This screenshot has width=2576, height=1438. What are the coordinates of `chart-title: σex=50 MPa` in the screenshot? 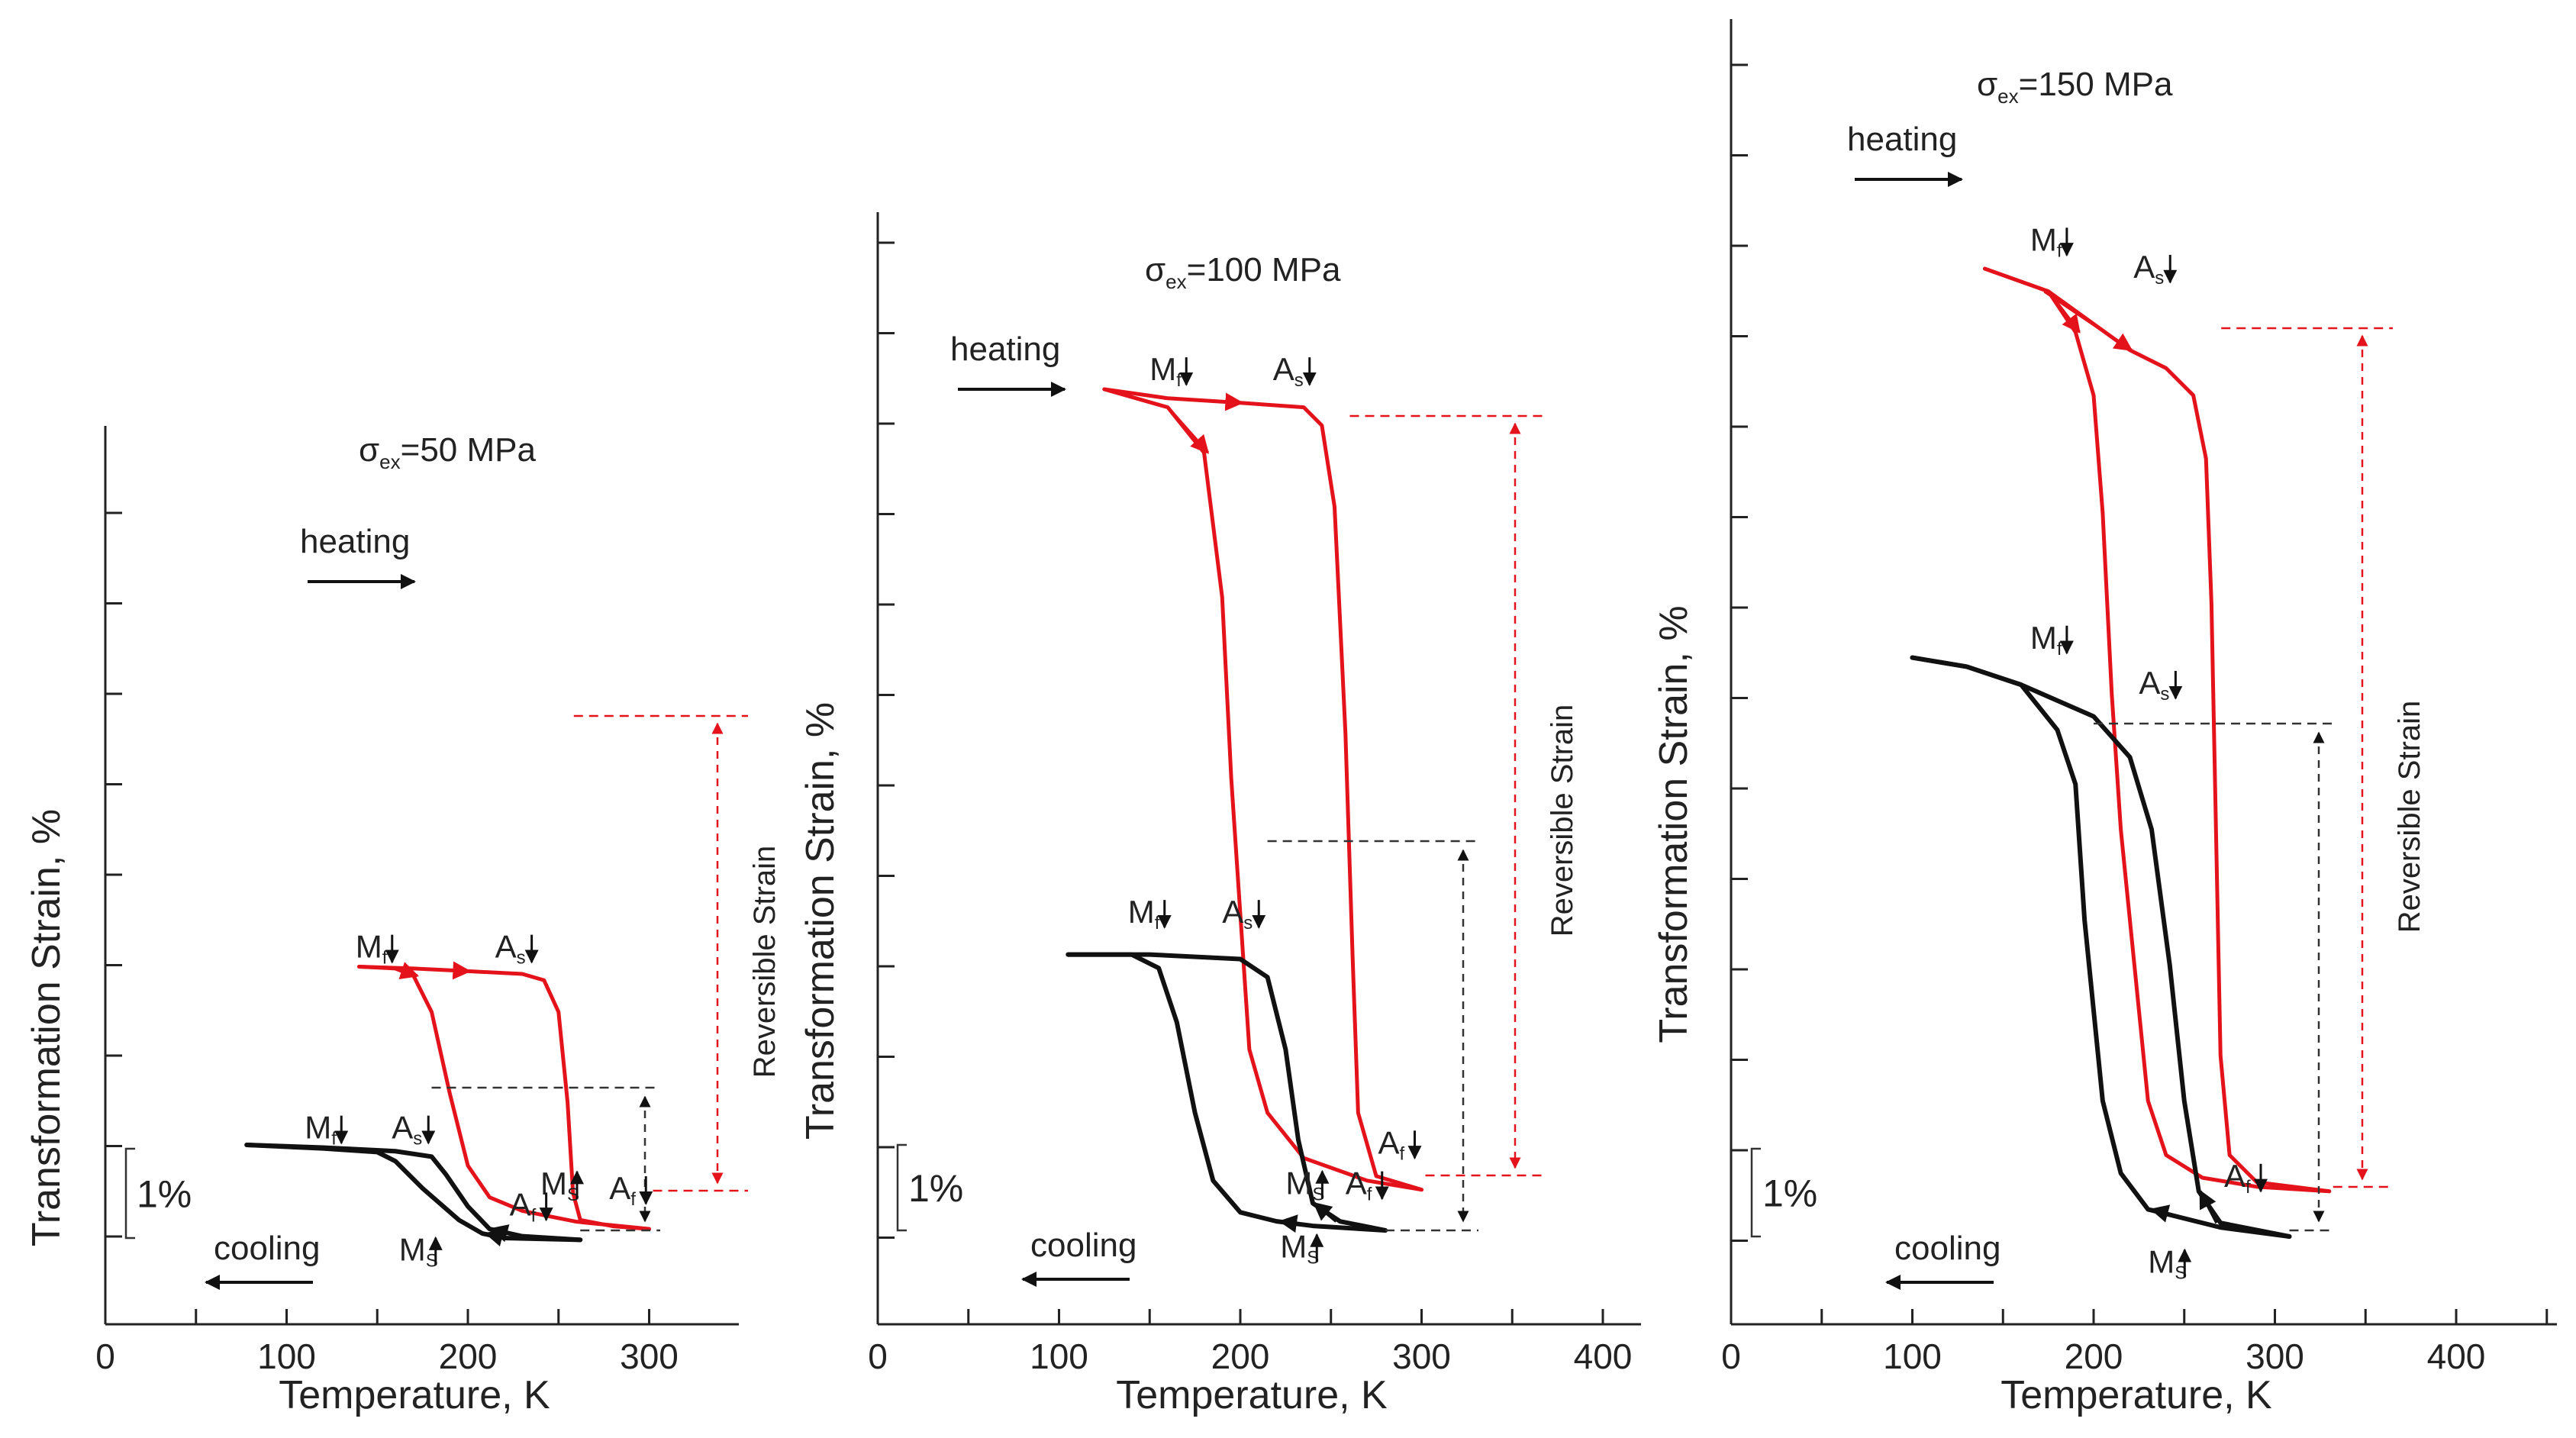 It's located at (448, 452).